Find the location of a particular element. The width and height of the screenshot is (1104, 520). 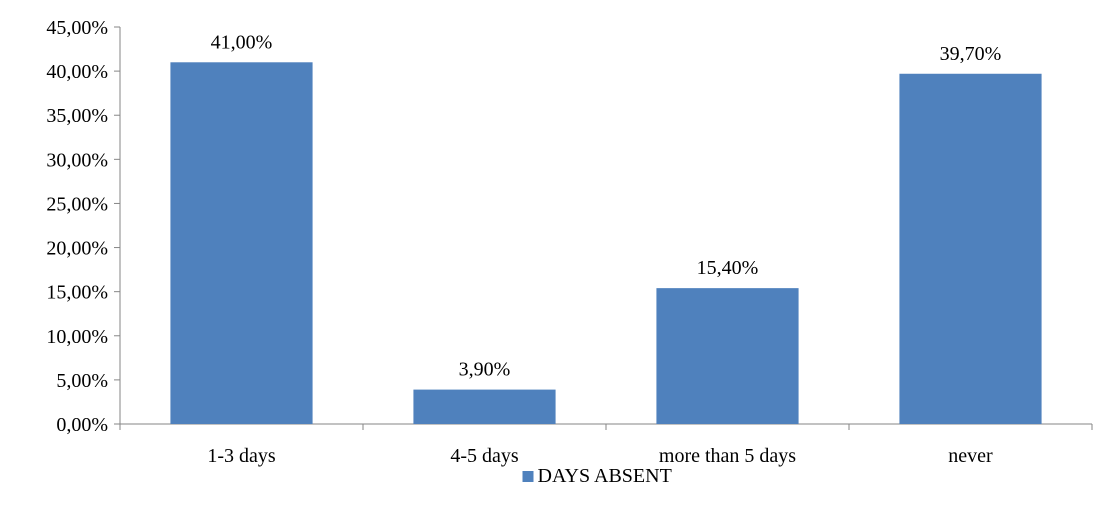

y-tick-label: 20,00% is located at coordinates (77, 249).